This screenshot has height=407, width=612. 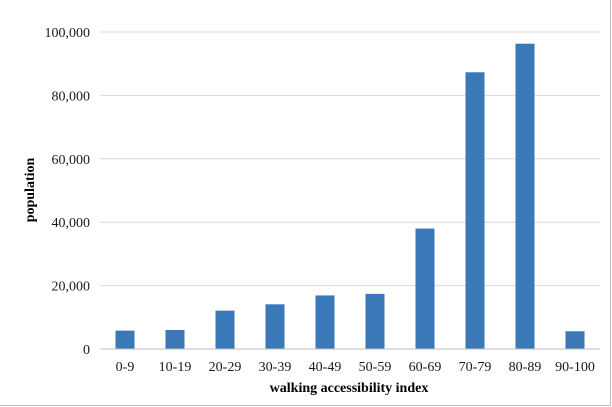 I want to click on x-tick-label: 10-19, so click(x=175, y=367).